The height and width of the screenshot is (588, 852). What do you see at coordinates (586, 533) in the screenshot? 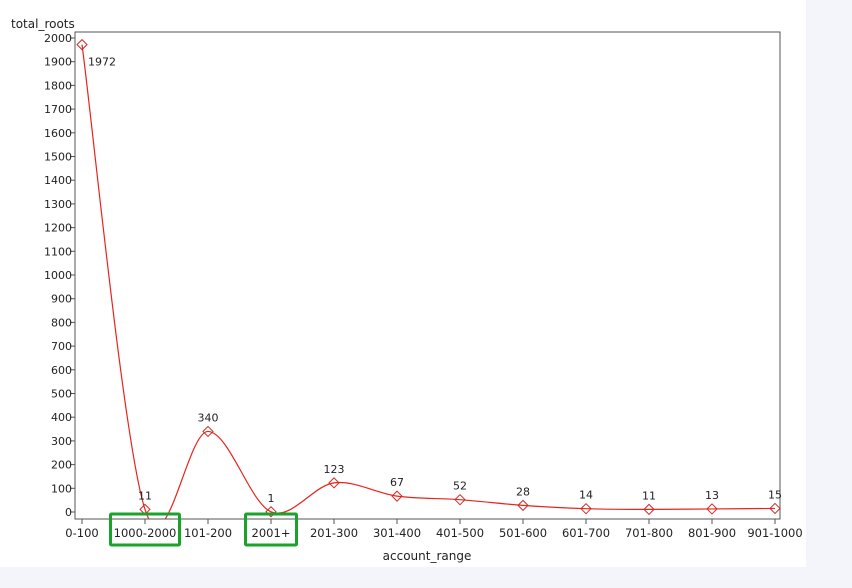
I see `x-tick-label: 601-700` at bounding box center [586, 533].